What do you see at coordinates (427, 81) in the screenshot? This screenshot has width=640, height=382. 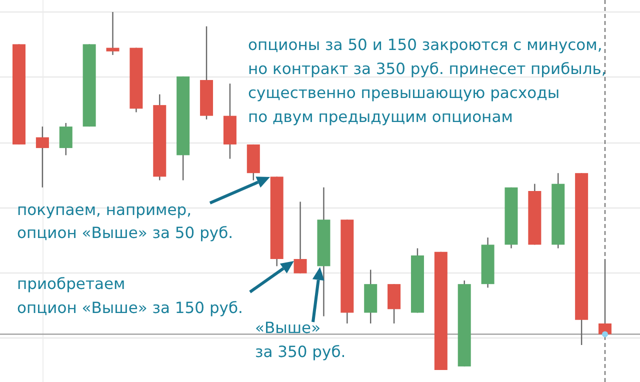 I see `annotation: опционы за 50 и 150 закроются с минусом, но контракт за 350 руб. принесет прибыль, существенно превышающую расходы по двум предыдущим опционам` at bounding box center [427, 81].